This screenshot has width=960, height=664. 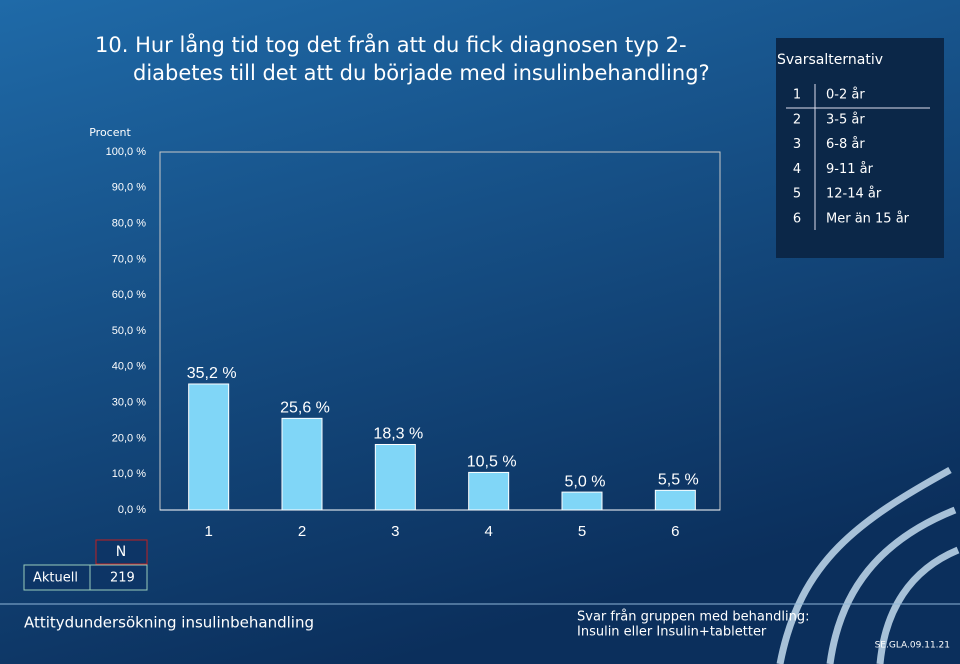 I want to click on x-tick-label: 2, so click(x=302, y=531).